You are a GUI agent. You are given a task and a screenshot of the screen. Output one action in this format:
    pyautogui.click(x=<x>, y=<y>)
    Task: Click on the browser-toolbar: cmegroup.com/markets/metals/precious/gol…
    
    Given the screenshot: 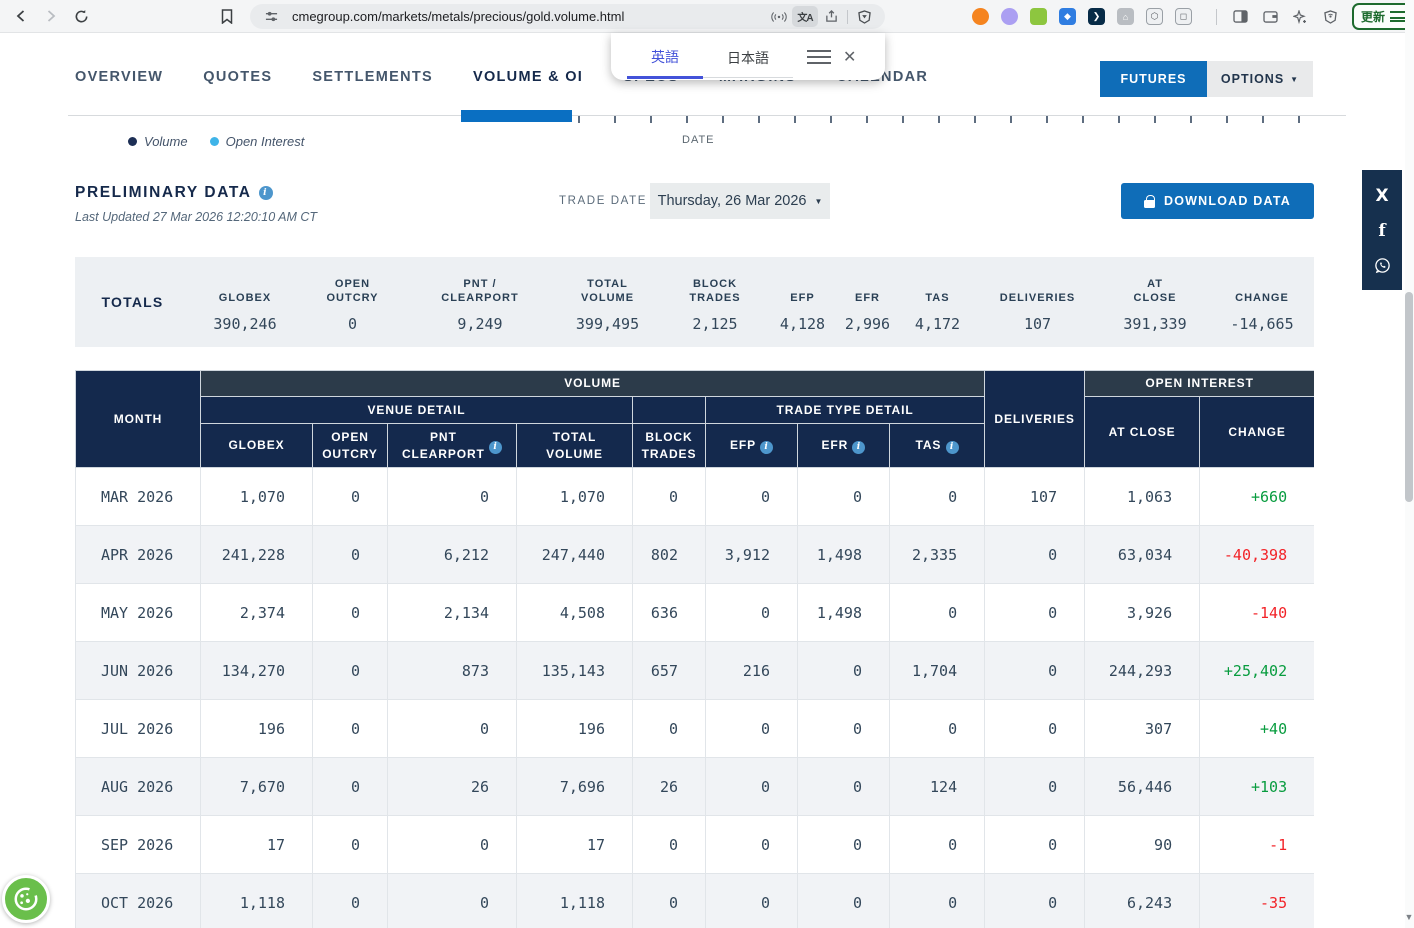 What is the action you would take?
    pyautogui.click(x=707, y=16)
    